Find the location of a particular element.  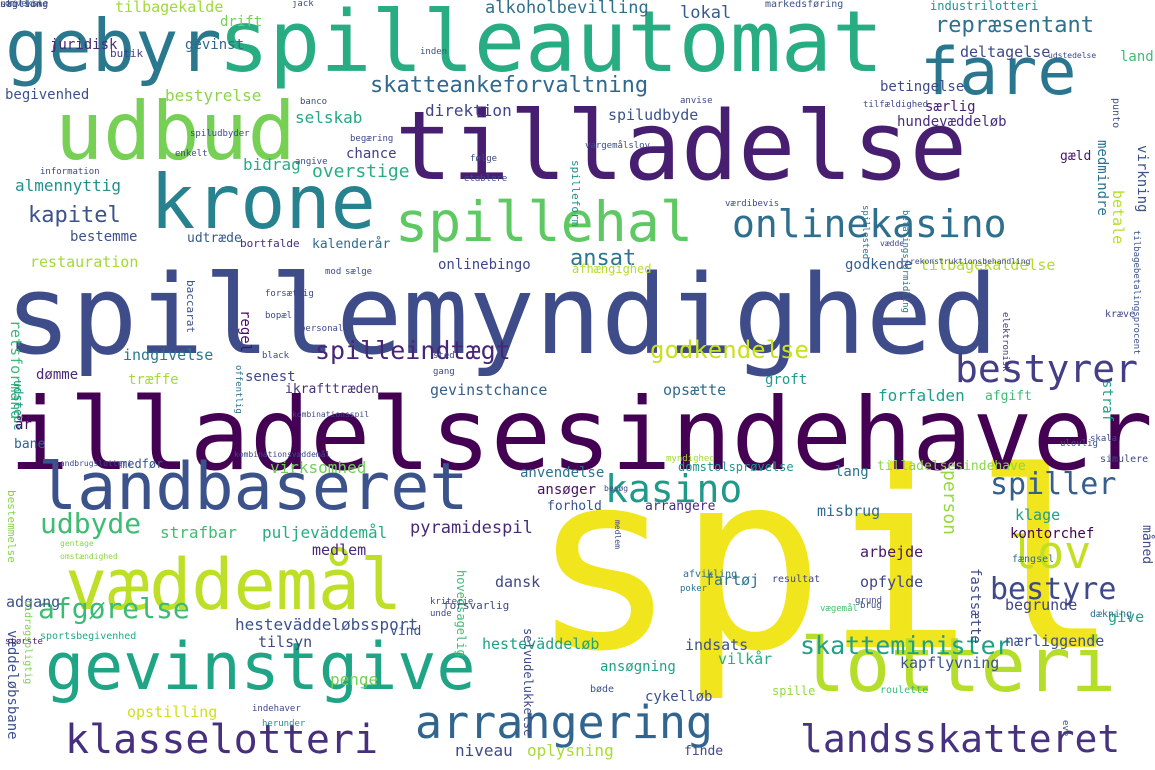

word-cloud-word: betale is located at coordinates (1118, 217).